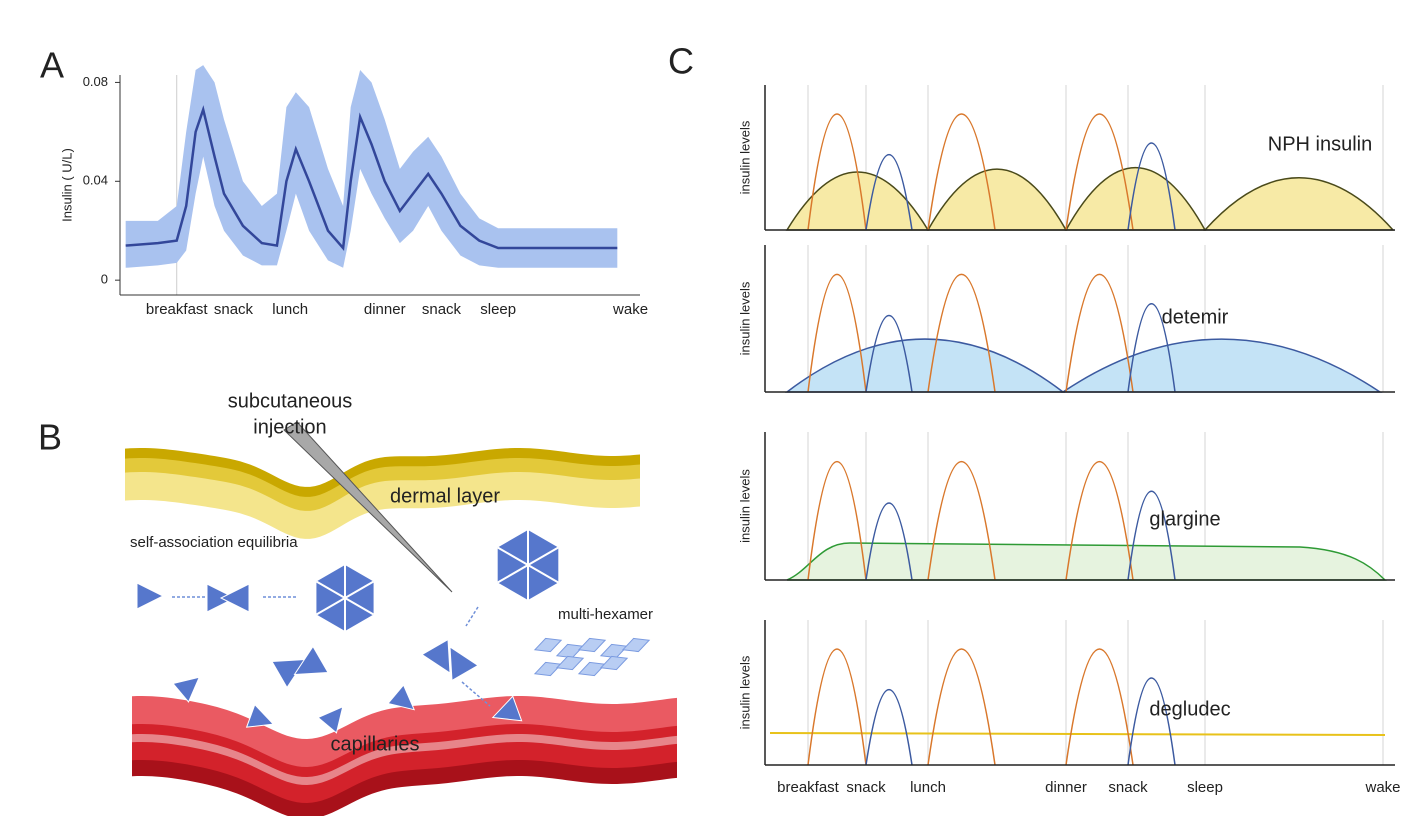 This screenshot has height=821, width=1427. Describe the element at coordinates (214, 542) in the screenshot. I see `label: self-association equilibria` at that location.